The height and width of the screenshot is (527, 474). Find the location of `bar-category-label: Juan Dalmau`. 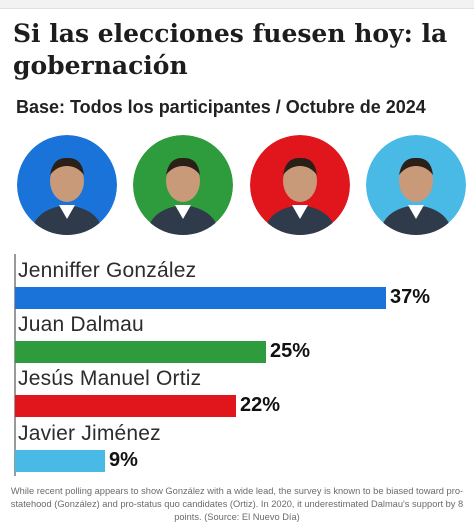

bar-category-label: Juan Dalmau is located at coordinates (81, 324).